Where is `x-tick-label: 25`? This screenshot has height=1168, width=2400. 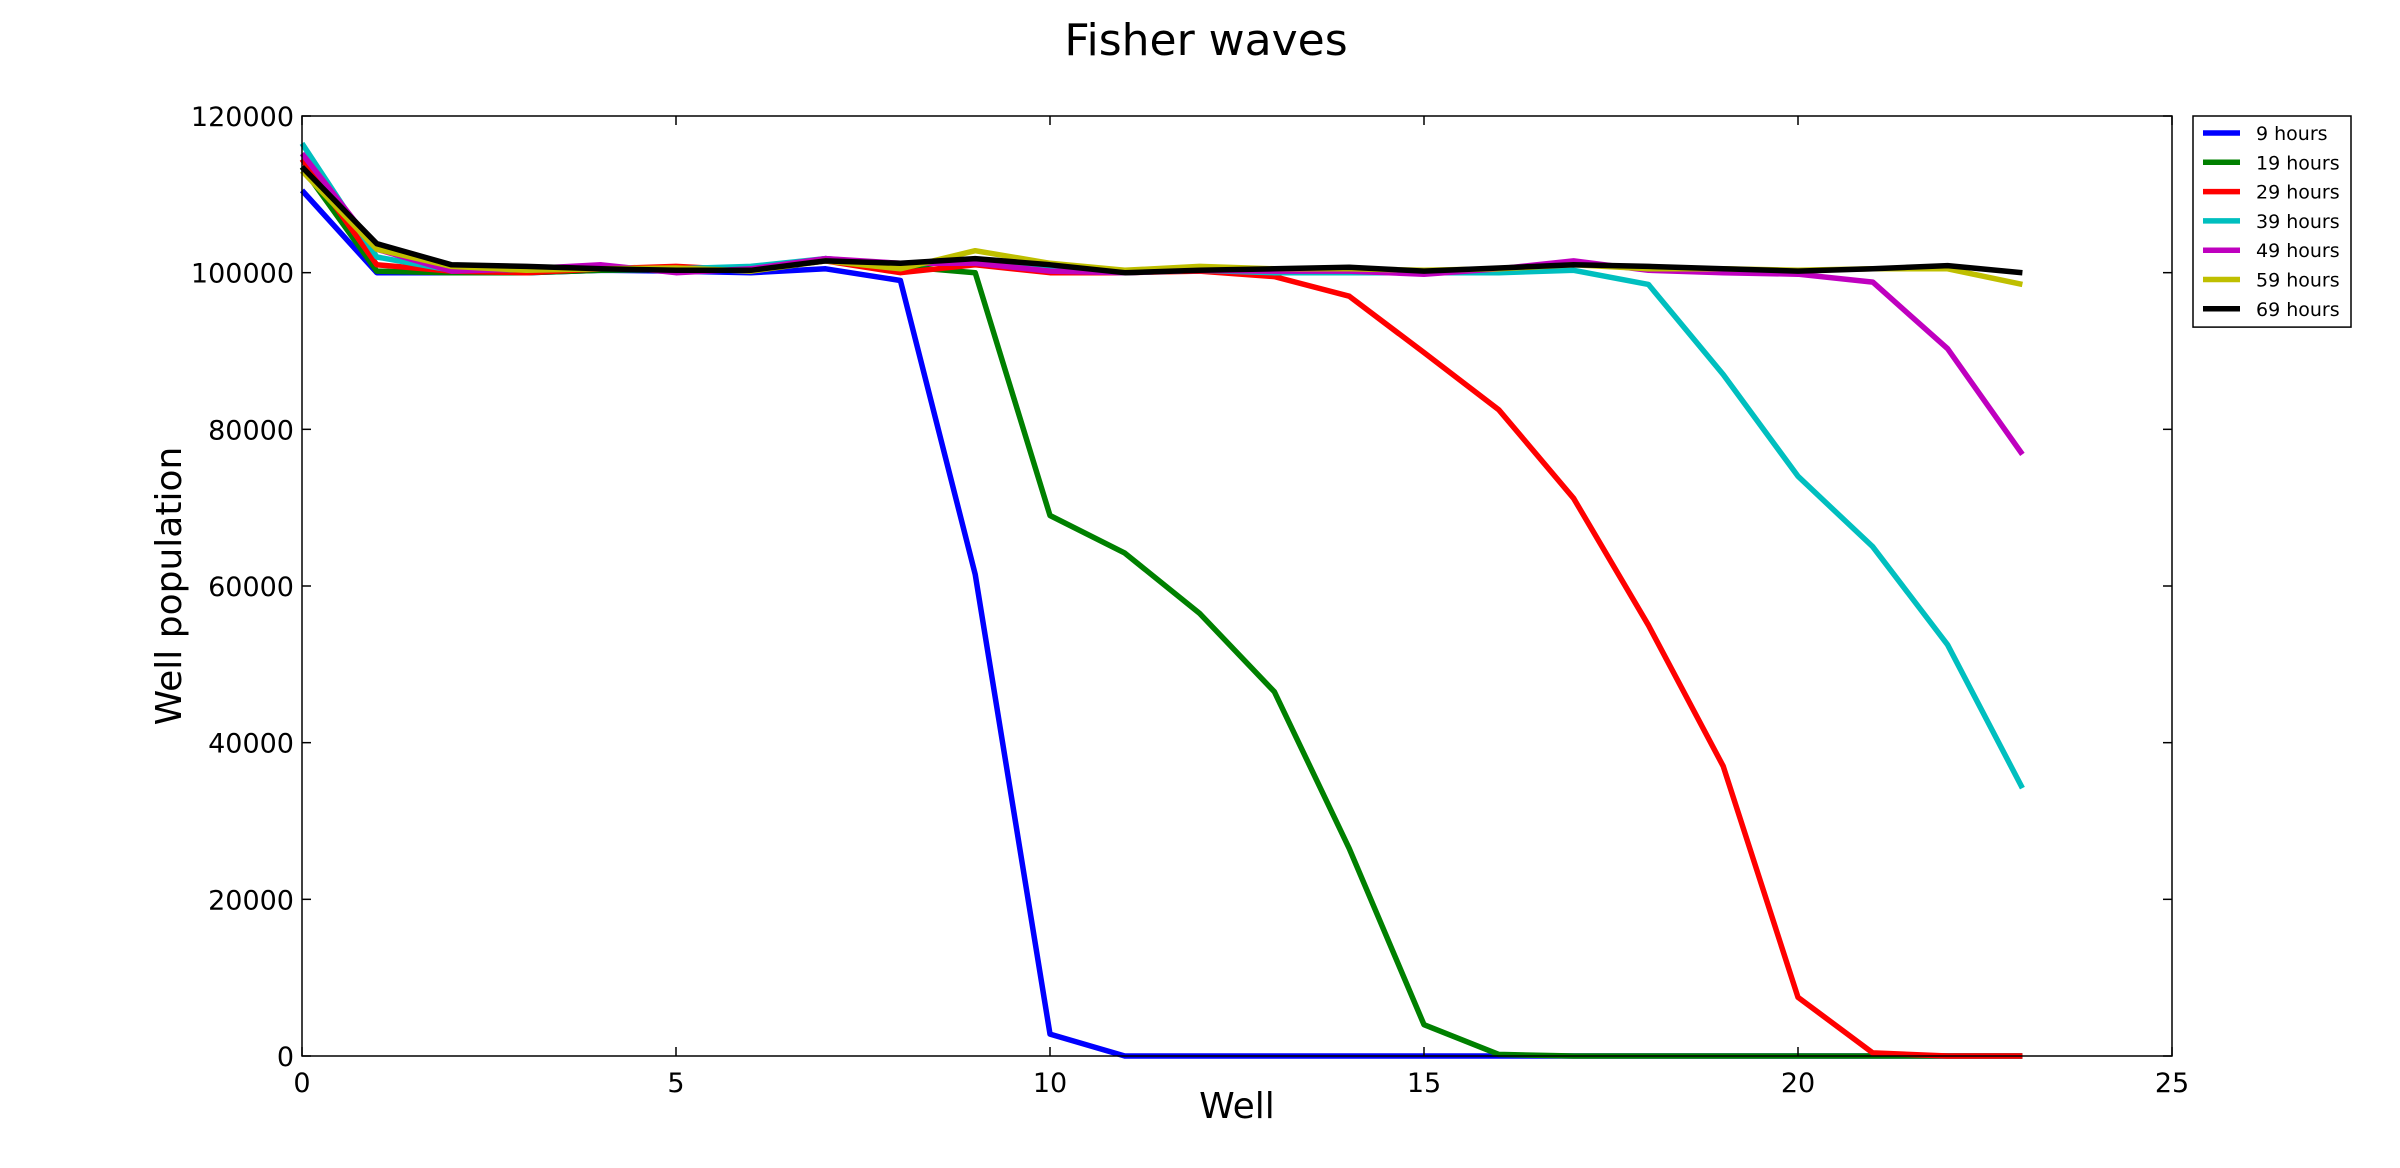
x-tick-label: 25 is located at coordinates (2172, 1083).